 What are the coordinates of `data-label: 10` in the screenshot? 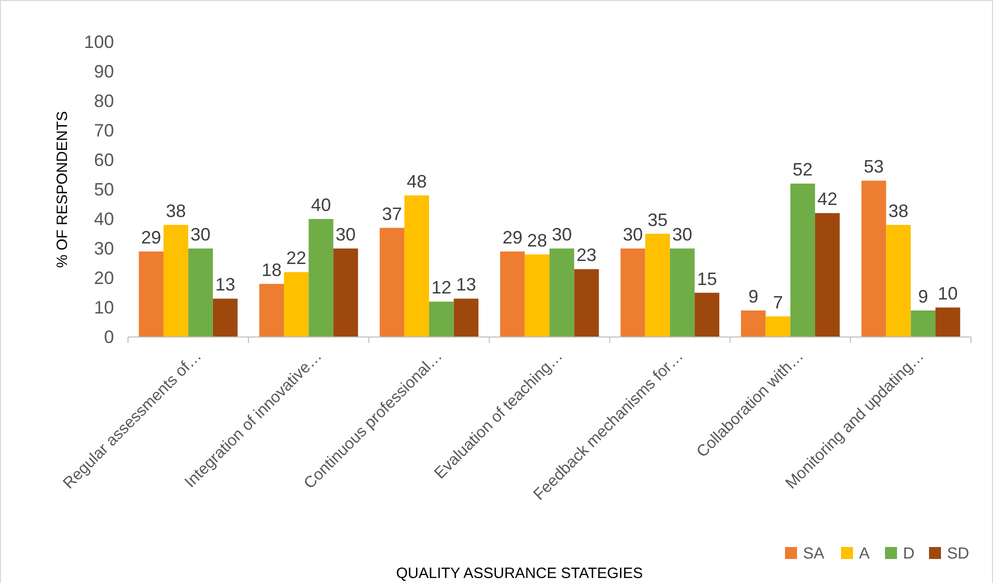 It's located at (948, 294).